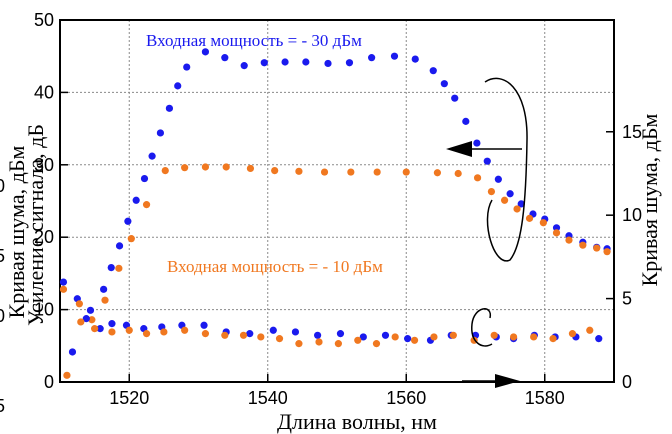 Image resolution: width=672 pixels, height=434 pixels. Describe the element at coordinates (627, 382) in the screenshot. I see `y-right-tick-label: 0` at that location.